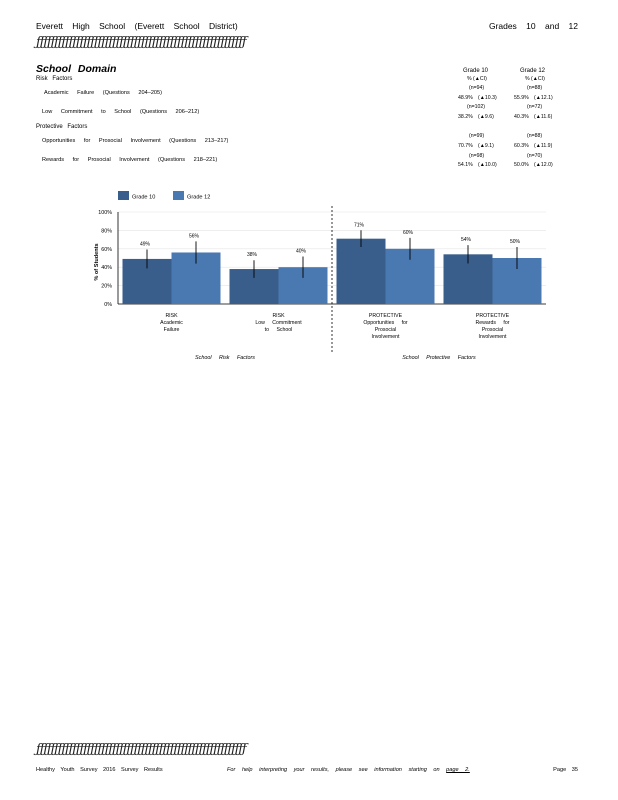  I want to click on row-pct-g10: 70.7%, so click(465, 146).